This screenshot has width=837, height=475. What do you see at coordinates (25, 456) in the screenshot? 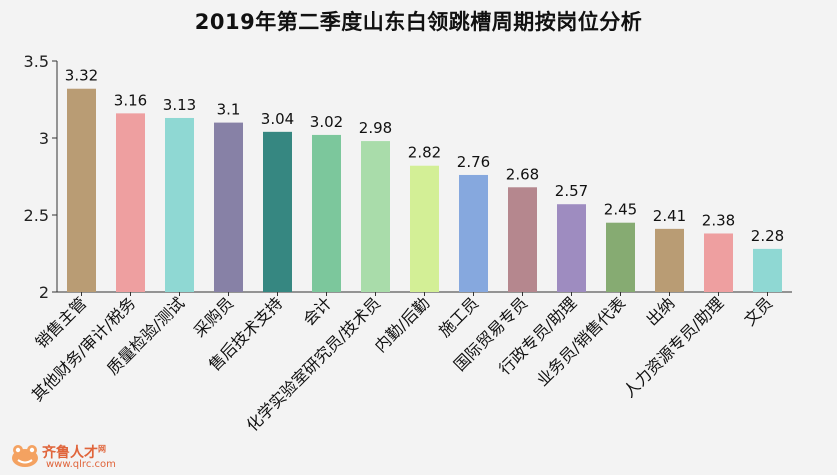
I see `frog-logo-icon` at bounding box center [25, 456].